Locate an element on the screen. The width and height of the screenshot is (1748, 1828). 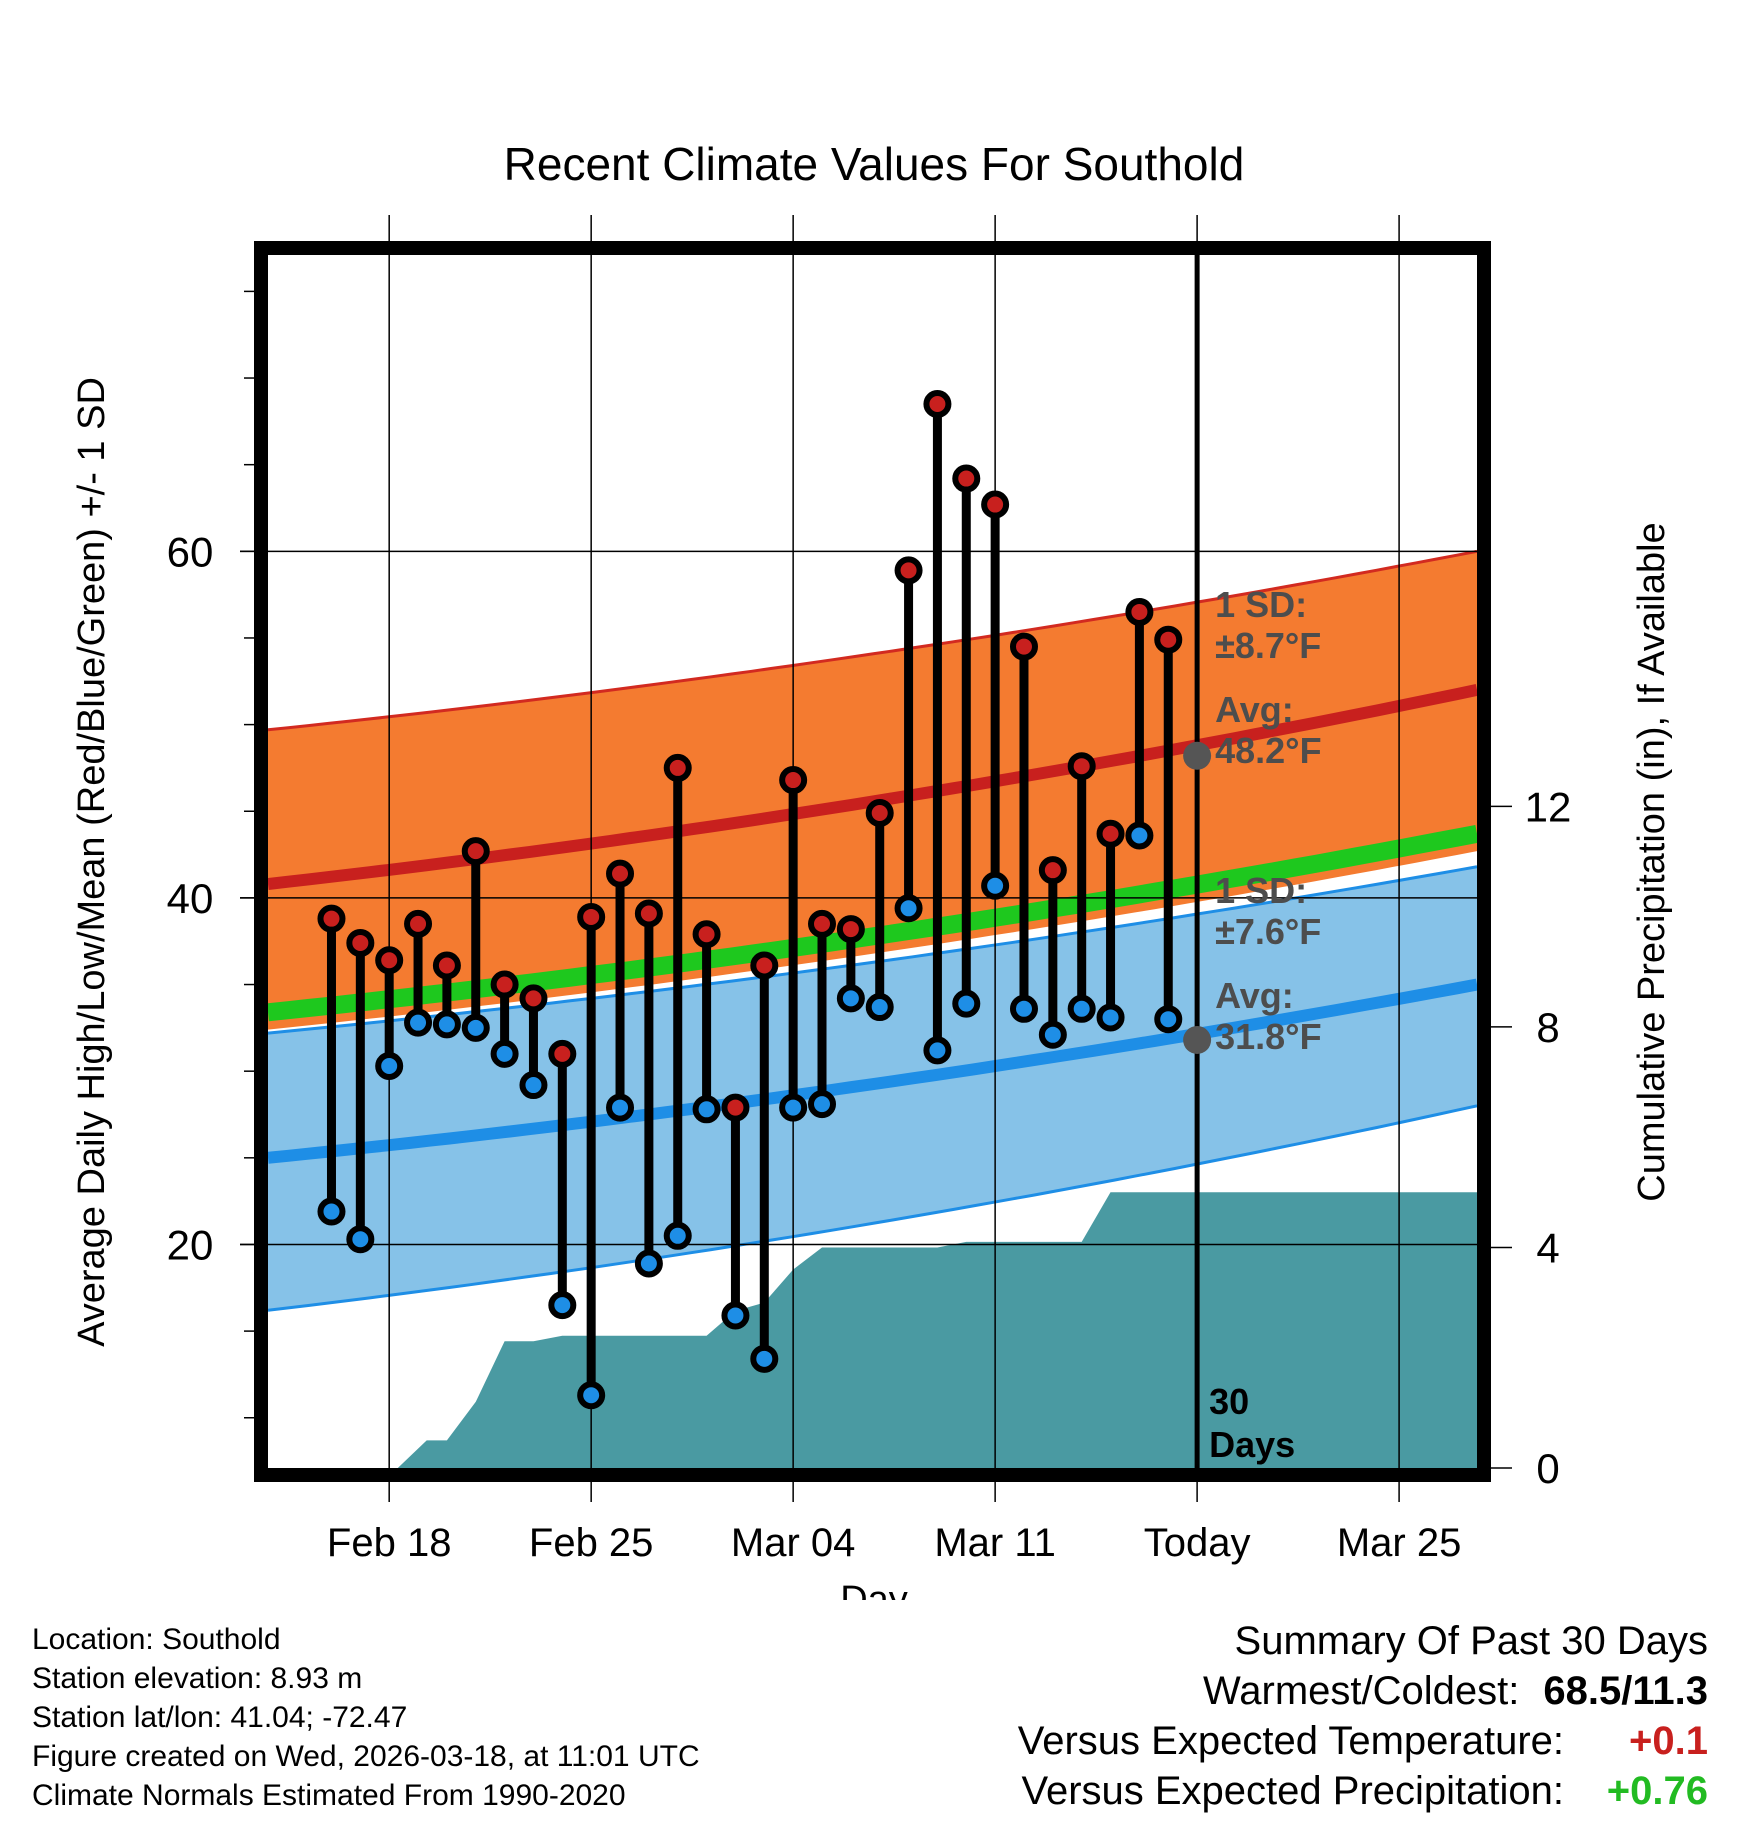
summary-temp: Versus Expected Temperature: +0.1 is located at coordinates (1363, 1741).